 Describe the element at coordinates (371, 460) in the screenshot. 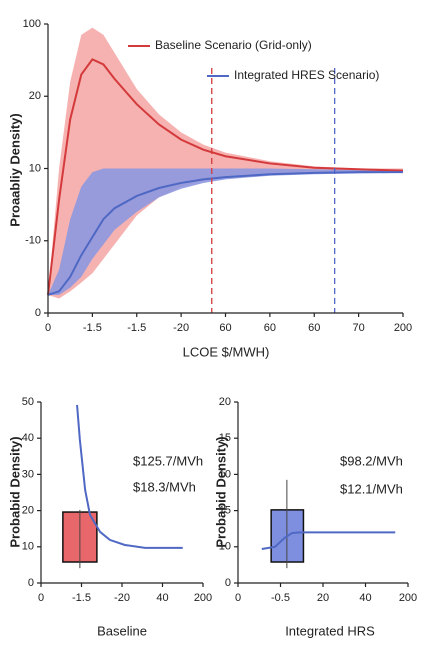

I see `annotation: $98.2/MVh` at that location.